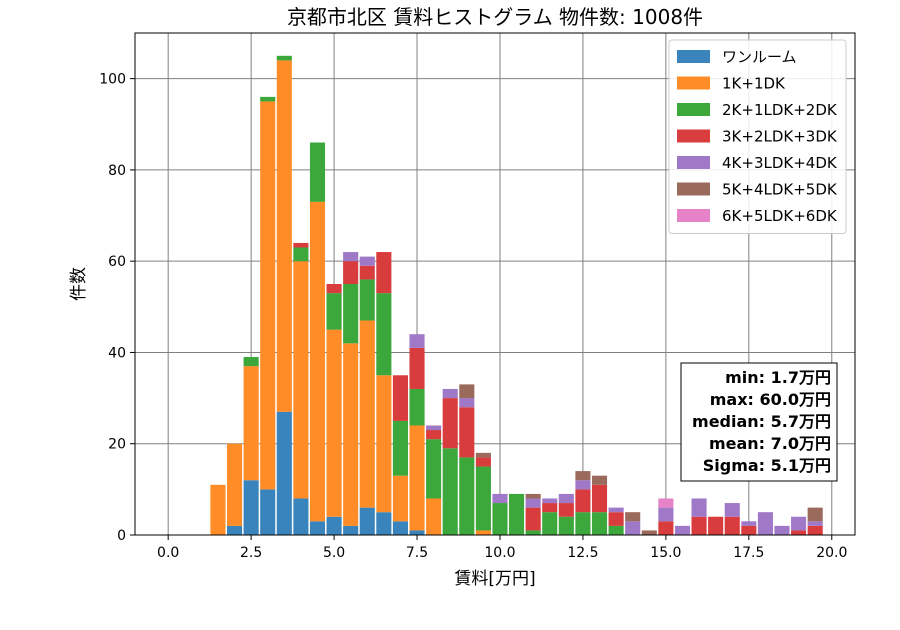 Image resolution: width=900 pixels, height=630 pixels. What do you see at coordinates (767, 465) in the screenshot?
I see `stats-line: Sigma: 5.1万円` at bounding box center [767, 465].